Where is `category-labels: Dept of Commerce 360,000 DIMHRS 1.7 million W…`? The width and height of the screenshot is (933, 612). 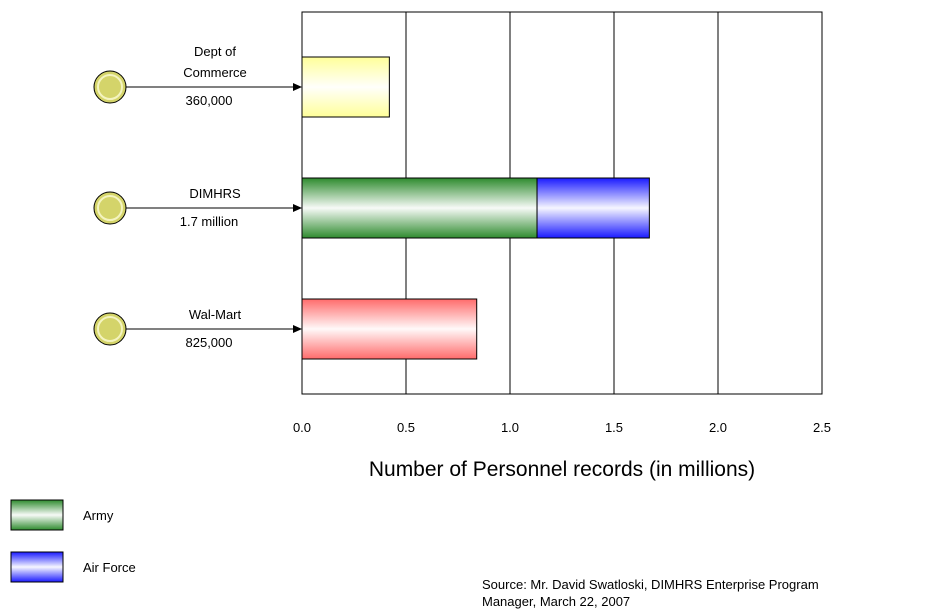
category-labels: Dept of Commerce 360,000 DIMHRS 1.7 million W… is located at coordinates (198, 197).